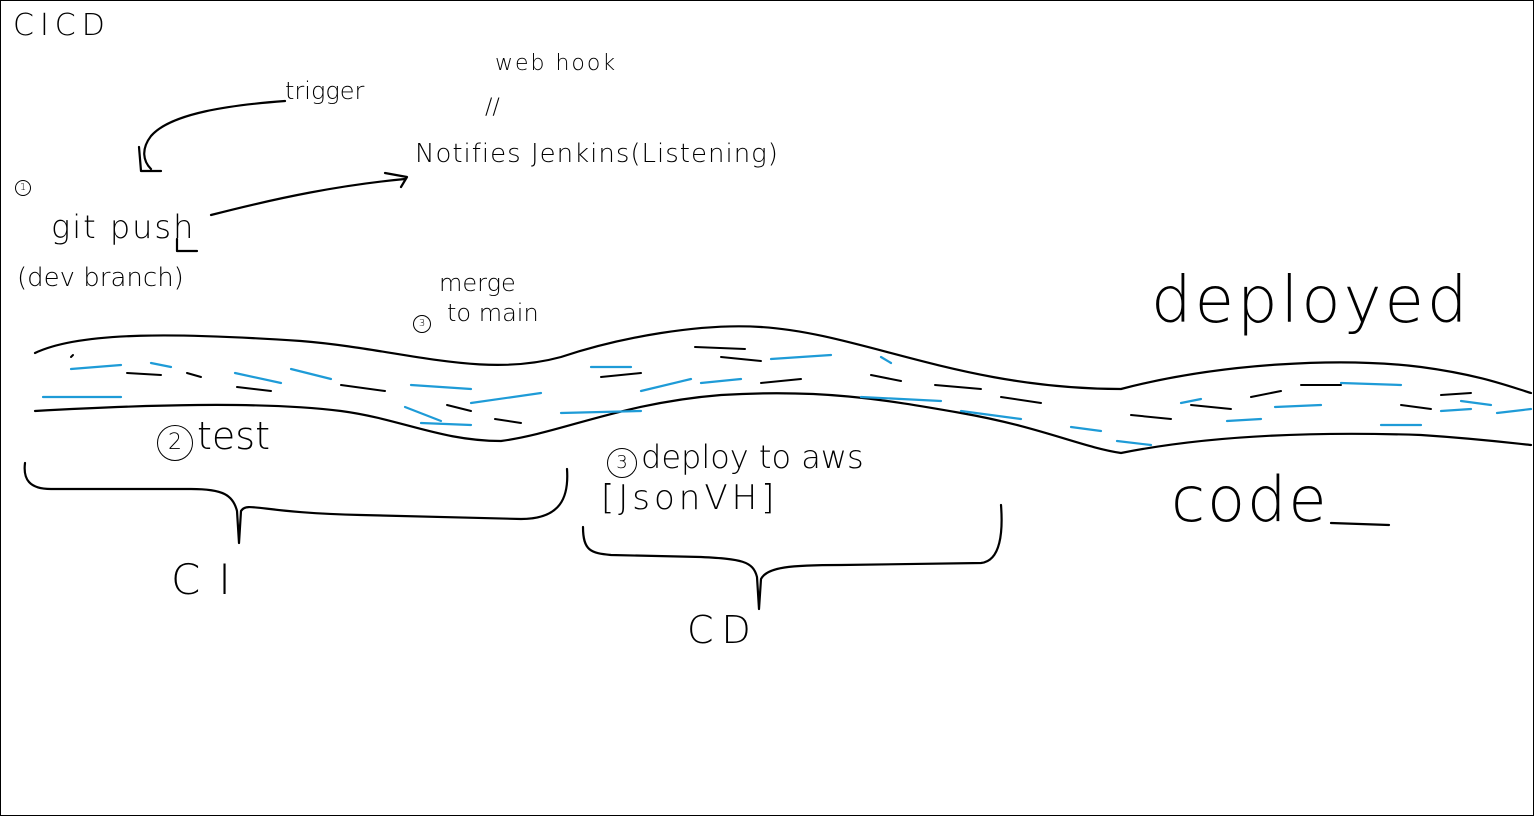  What do you see at coordinates (309, 194) in the screenshot?
I see `notify-arrow` at bounding box center [309, 194].